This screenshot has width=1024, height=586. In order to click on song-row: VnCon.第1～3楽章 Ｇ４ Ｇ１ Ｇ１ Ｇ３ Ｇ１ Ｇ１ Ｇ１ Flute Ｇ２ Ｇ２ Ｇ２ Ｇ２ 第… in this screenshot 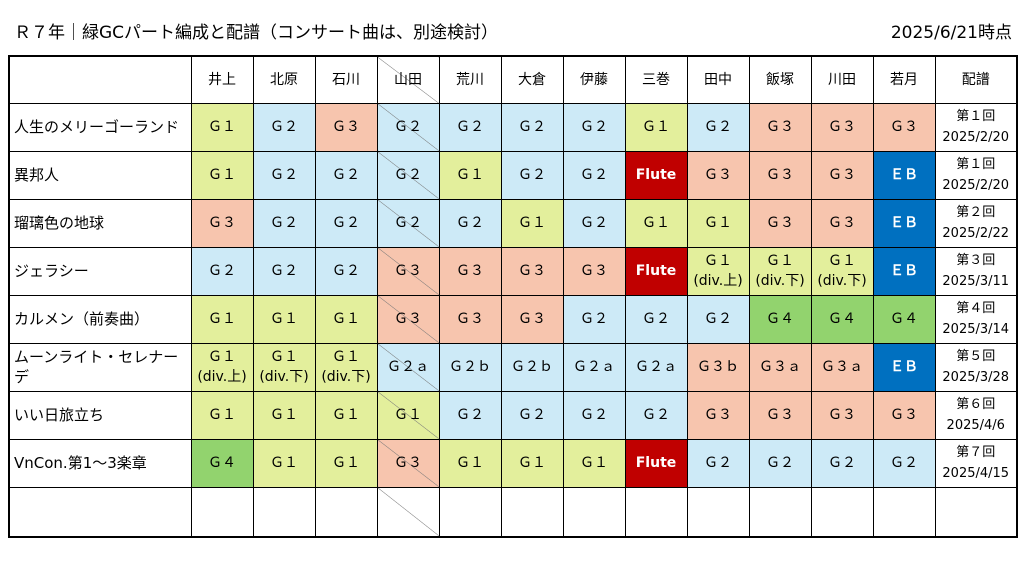, I will do `click(513, 463)`.